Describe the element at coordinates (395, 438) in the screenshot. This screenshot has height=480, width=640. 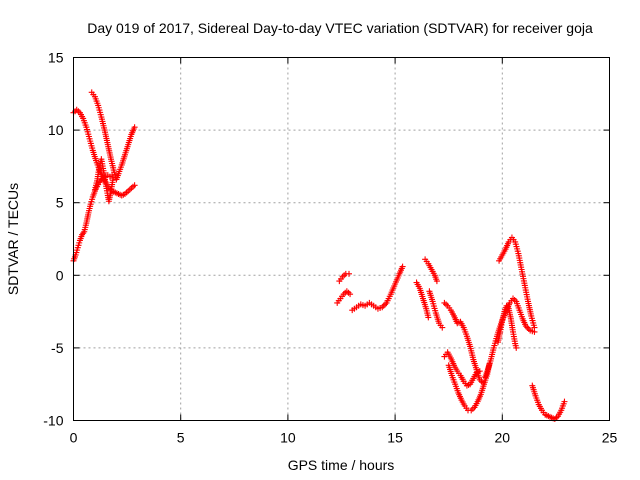
I see `x-tick-label: 15` at that location.